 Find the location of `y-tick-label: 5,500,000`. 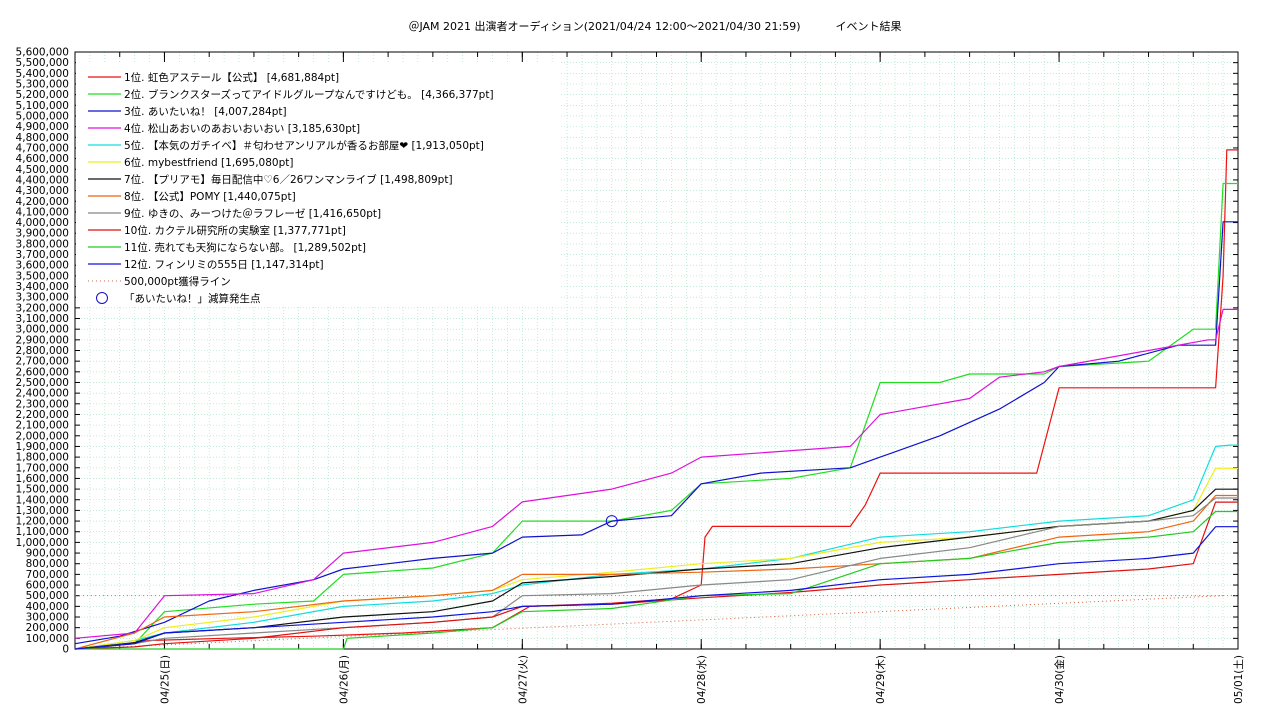

y-tick-label: 5,500,000 is located at coordinates (42, 63).